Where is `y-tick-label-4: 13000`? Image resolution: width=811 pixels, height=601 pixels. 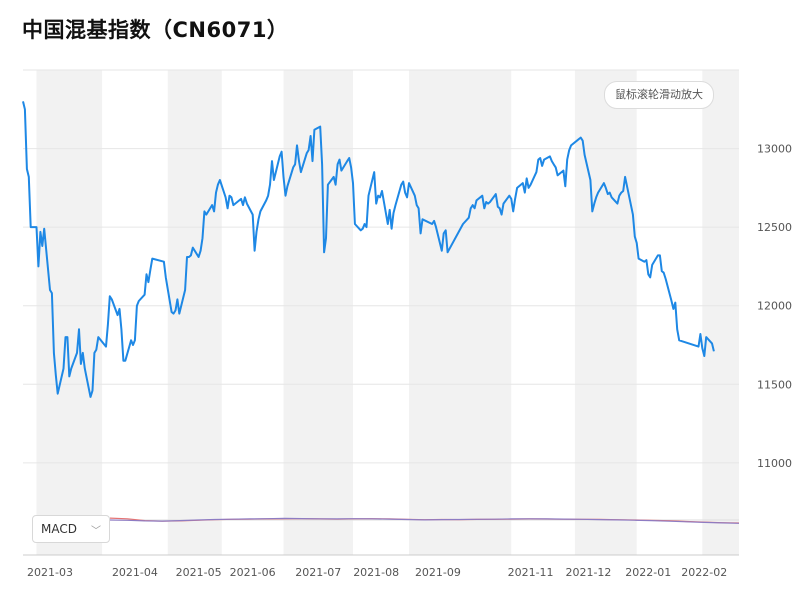 y-tick-label-4: 13000 is located at coordinates (774, 149).